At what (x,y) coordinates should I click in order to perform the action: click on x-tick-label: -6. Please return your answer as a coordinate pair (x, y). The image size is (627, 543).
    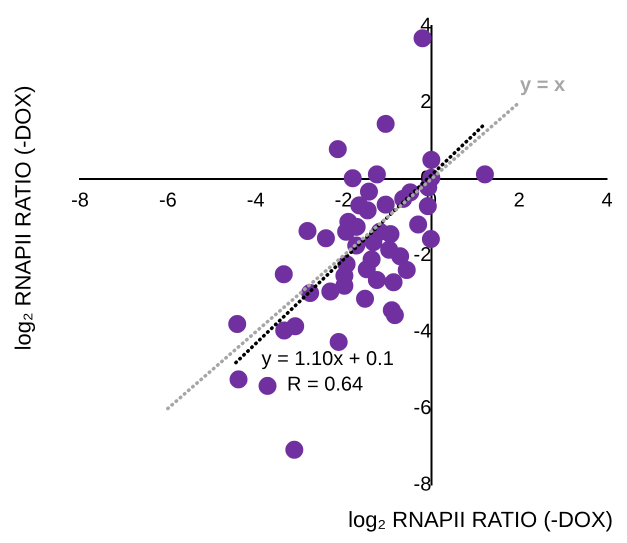
    Looking at the image, I should click on (167, 201).